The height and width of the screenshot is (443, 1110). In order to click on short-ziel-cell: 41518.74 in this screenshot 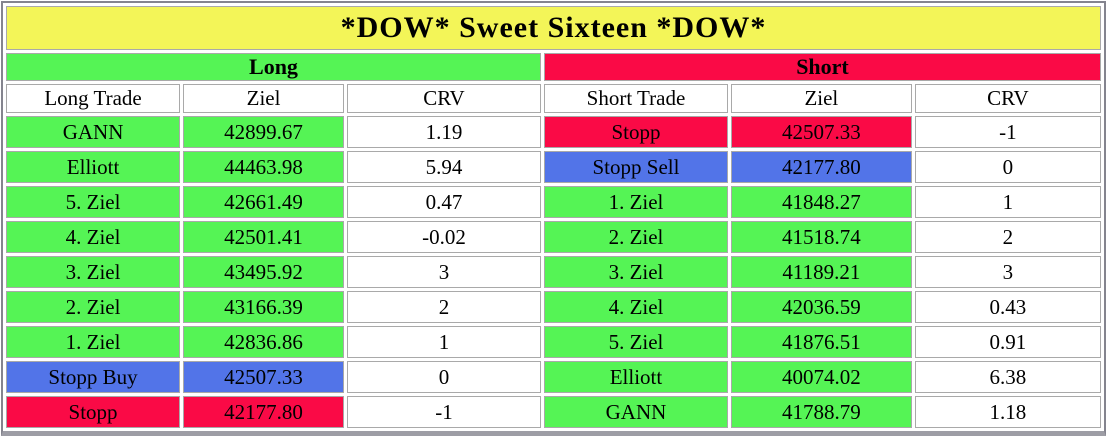, I will do `click(821, 237)`.